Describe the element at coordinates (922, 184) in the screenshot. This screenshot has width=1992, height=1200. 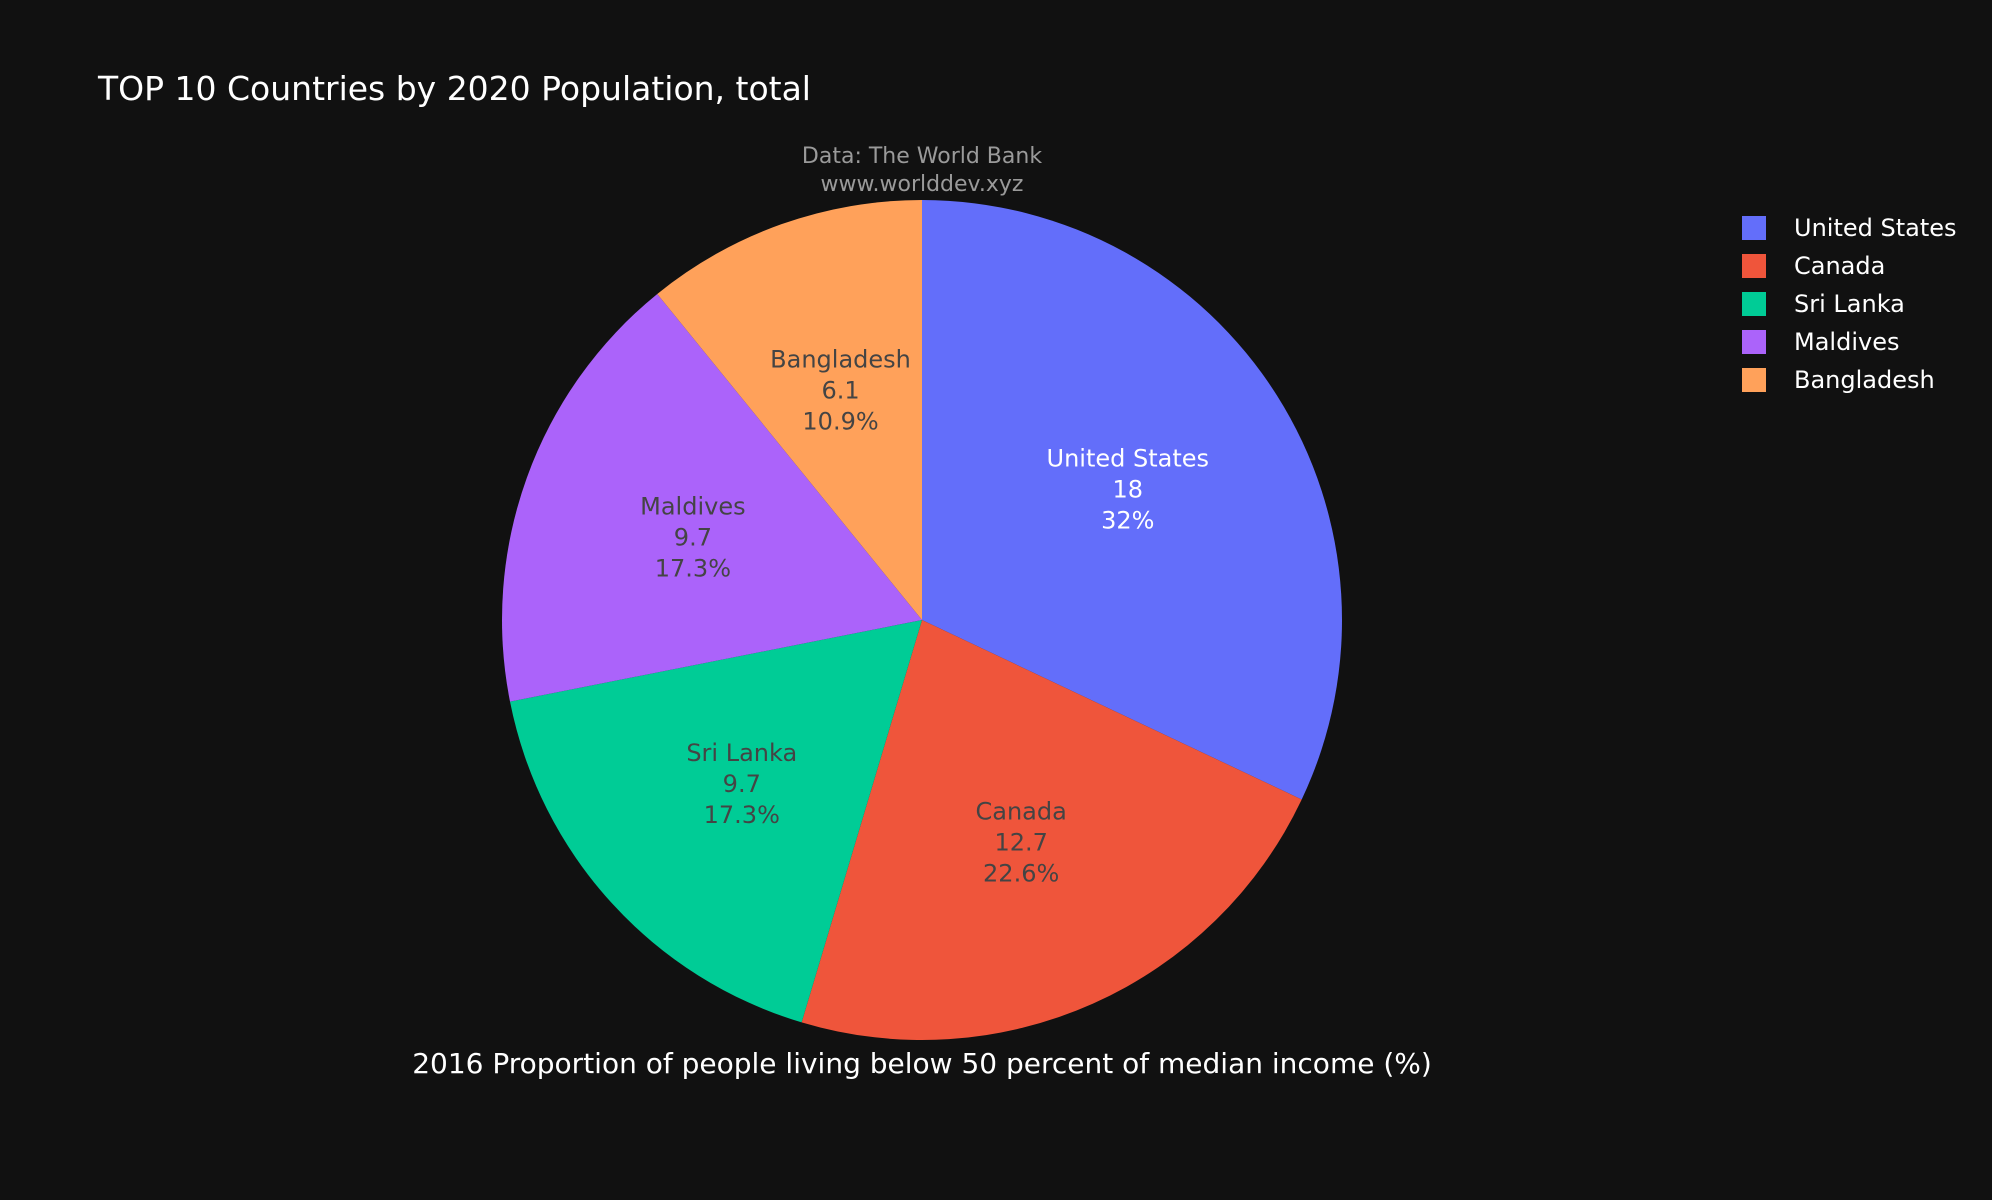
I see `source-line-2: www.worlddev.xyz` at that location.